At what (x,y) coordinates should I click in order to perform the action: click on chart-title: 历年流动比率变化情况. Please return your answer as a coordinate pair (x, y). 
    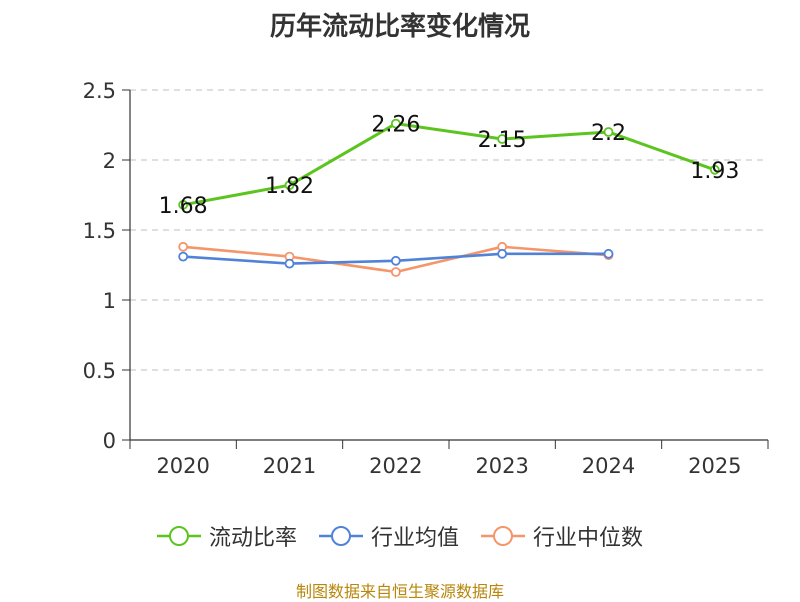
    Looking at the image, I should click on (399, 27).